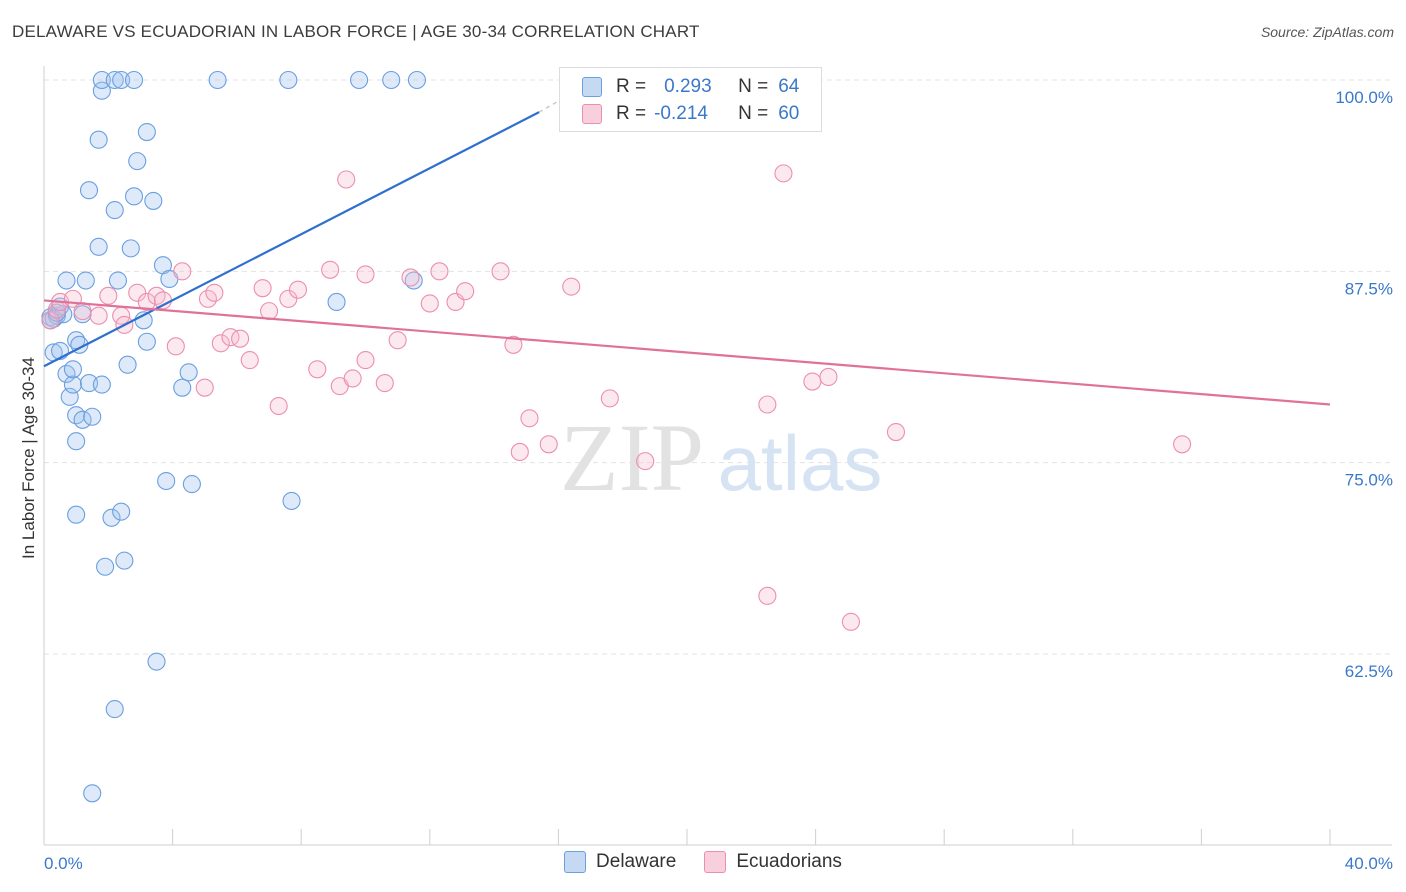  I want to click on source-label: Source: ZipAtlas.com, so click(1327, 32).